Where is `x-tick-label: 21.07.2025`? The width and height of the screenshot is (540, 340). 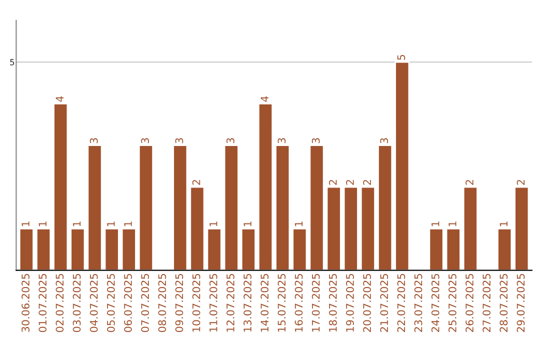 x-tick-label: 21.07.2025 is located at coordinates (384, 303).